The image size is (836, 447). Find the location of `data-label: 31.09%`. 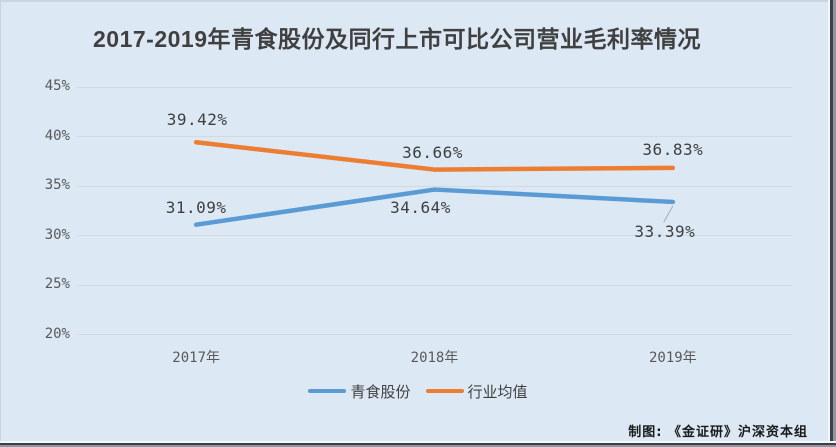

data-label: 31.09% is located at coordinates (196, 207).